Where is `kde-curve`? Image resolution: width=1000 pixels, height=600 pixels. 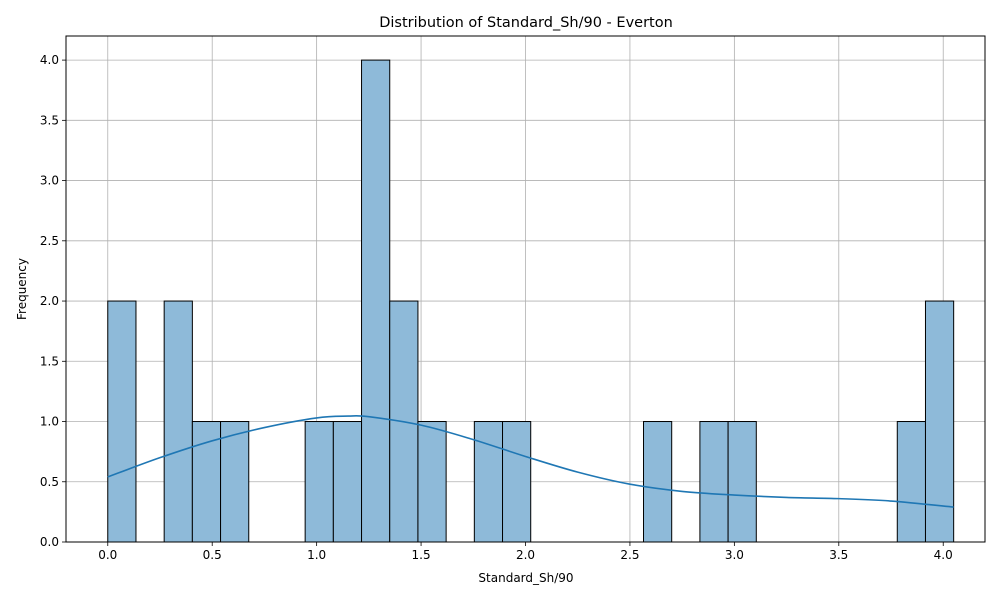
kde-curve is located at coordinates (530, 461).